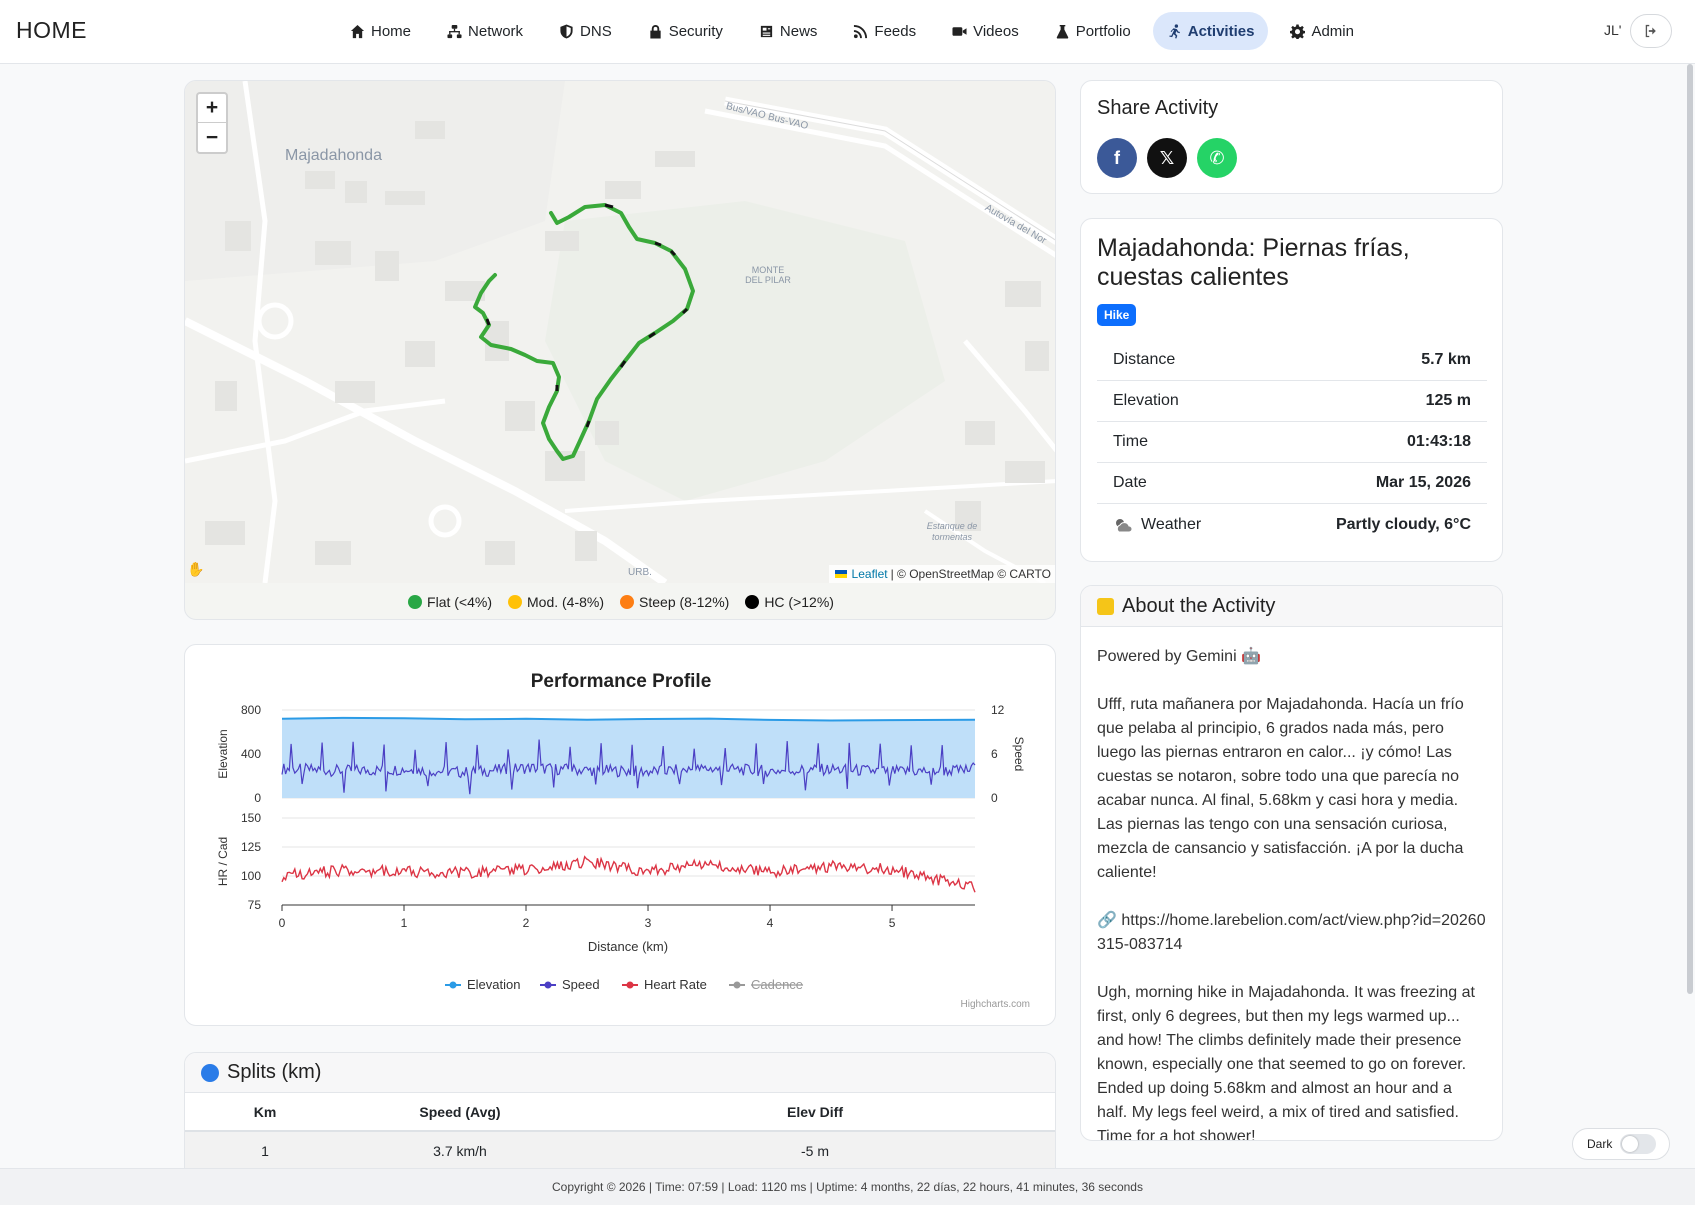 This screenshot has height=1205, width=1695. I want to click on nav-item-feeds: Feeds, so click(884, 31).